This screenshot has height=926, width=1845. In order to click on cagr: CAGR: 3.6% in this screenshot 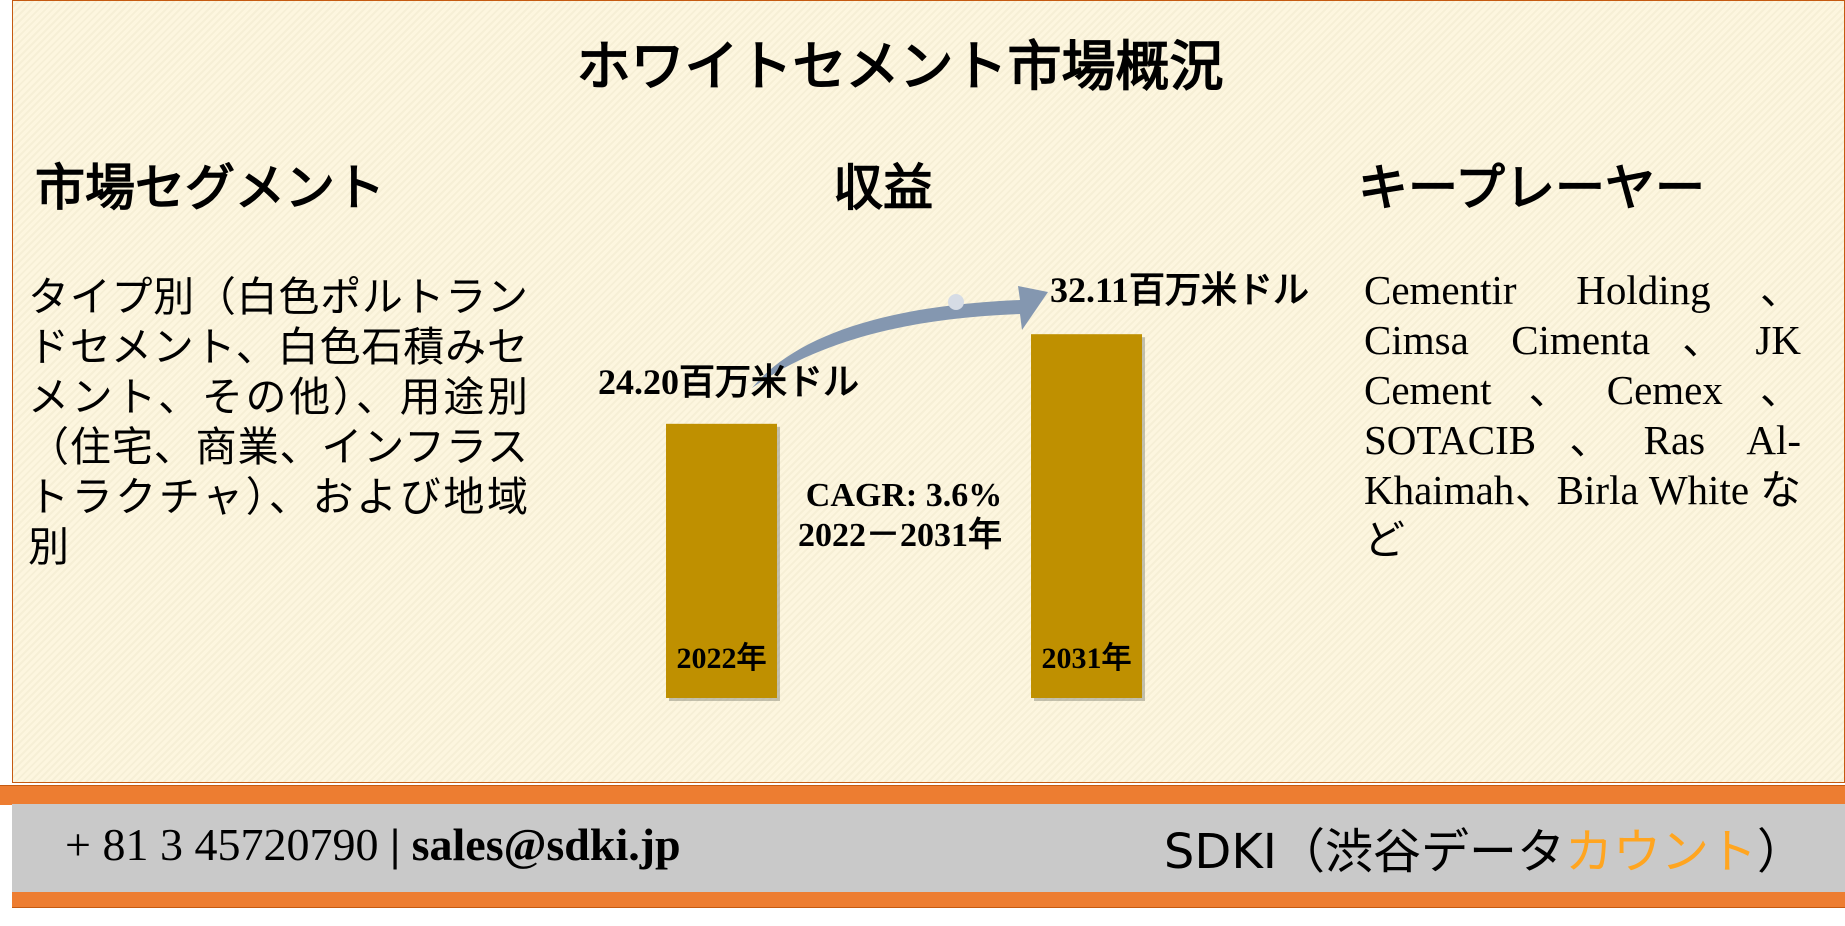, I will do `click(904, 495)`.